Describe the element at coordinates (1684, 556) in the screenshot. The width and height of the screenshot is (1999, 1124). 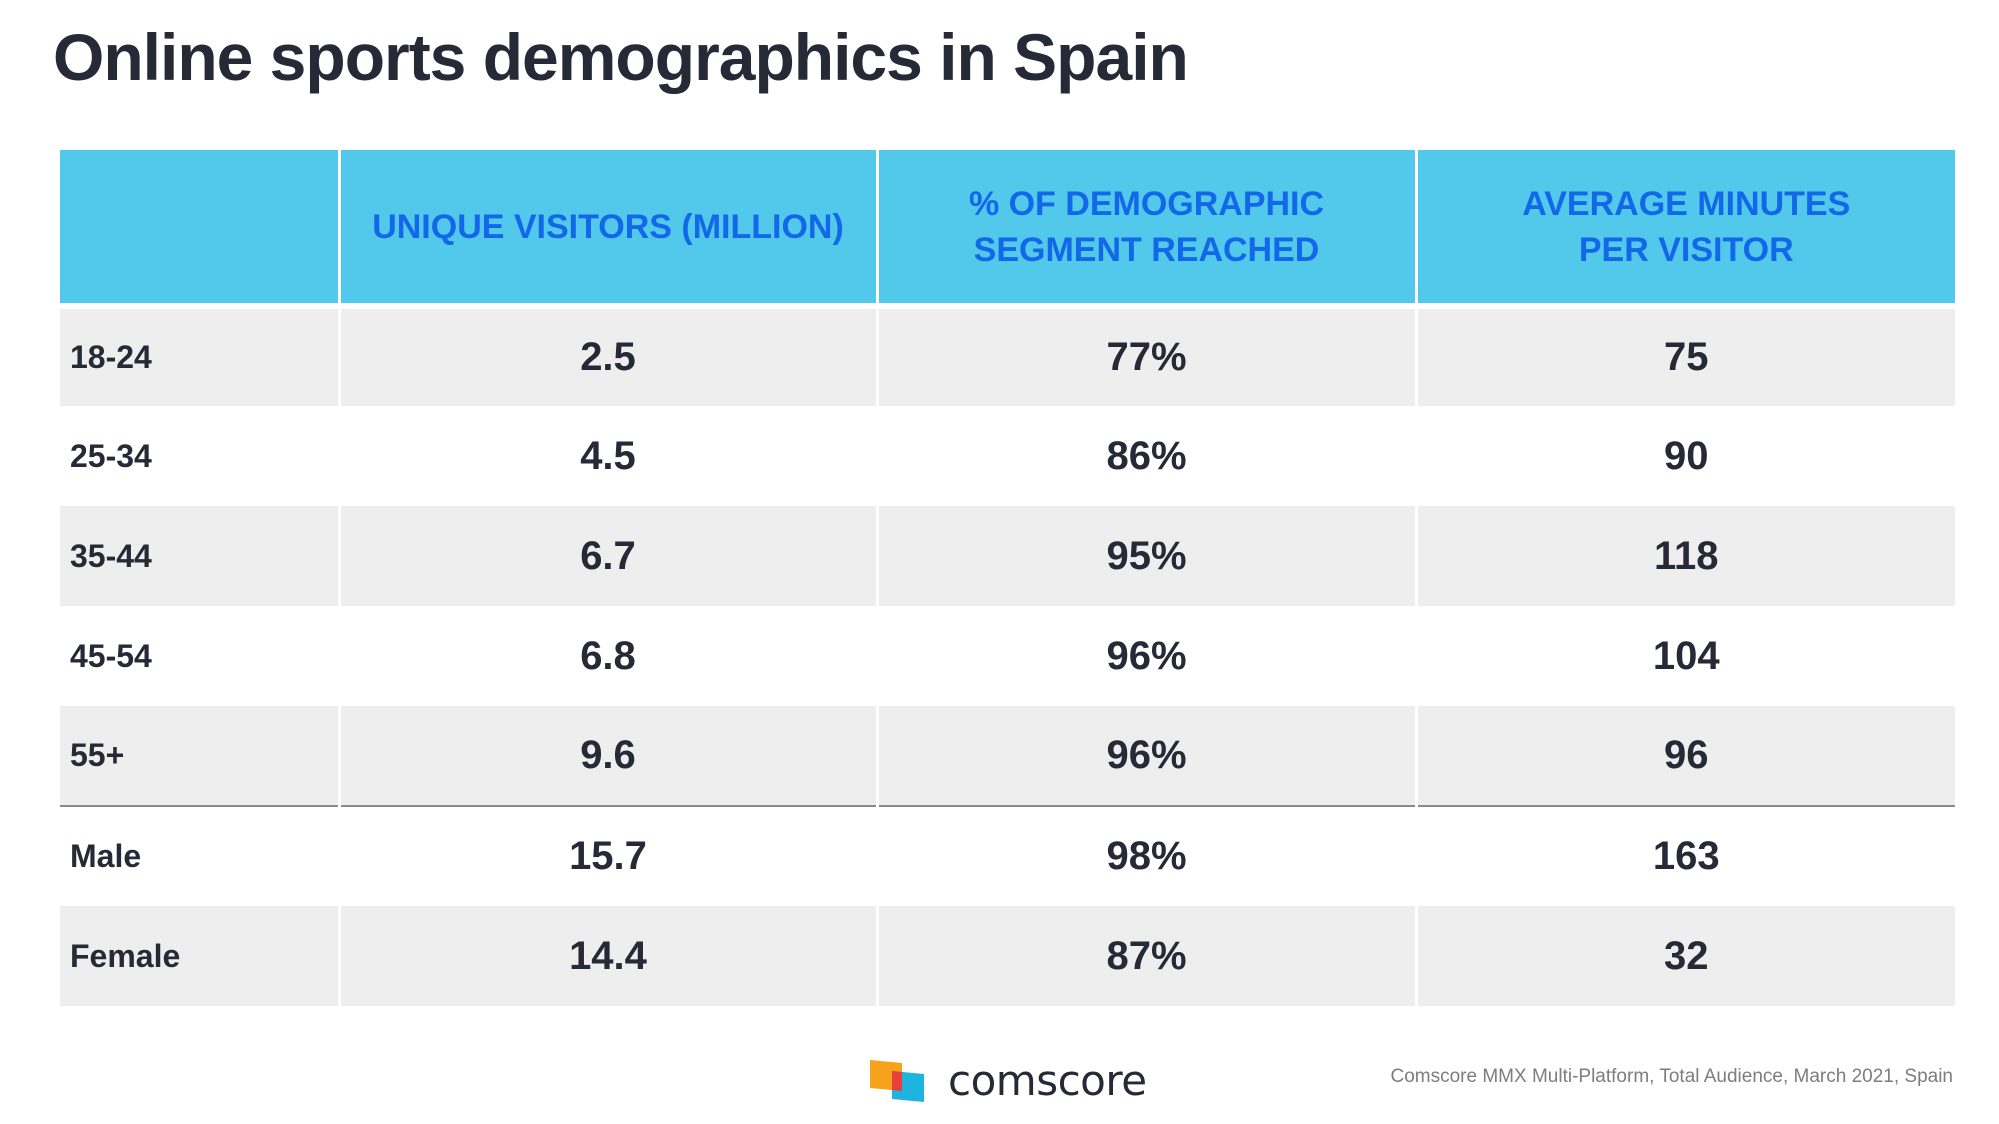
I see `avg-minutes-cell: 118` at that location.